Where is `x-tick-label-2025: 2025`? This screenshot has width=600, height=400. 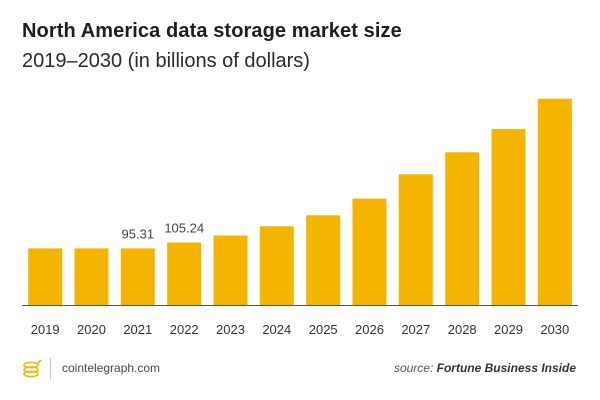
x-tick-label-2025: 2025 is located at coordinates (323, 329).